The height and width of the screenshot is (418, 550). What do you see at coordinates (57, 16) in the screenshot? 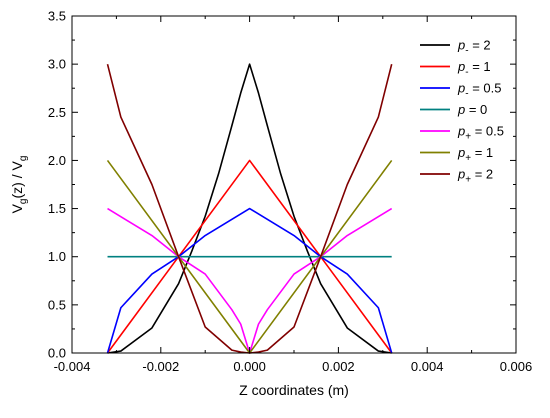
I see `y-tick-label: 3.5` at bounding box center [57, 16].